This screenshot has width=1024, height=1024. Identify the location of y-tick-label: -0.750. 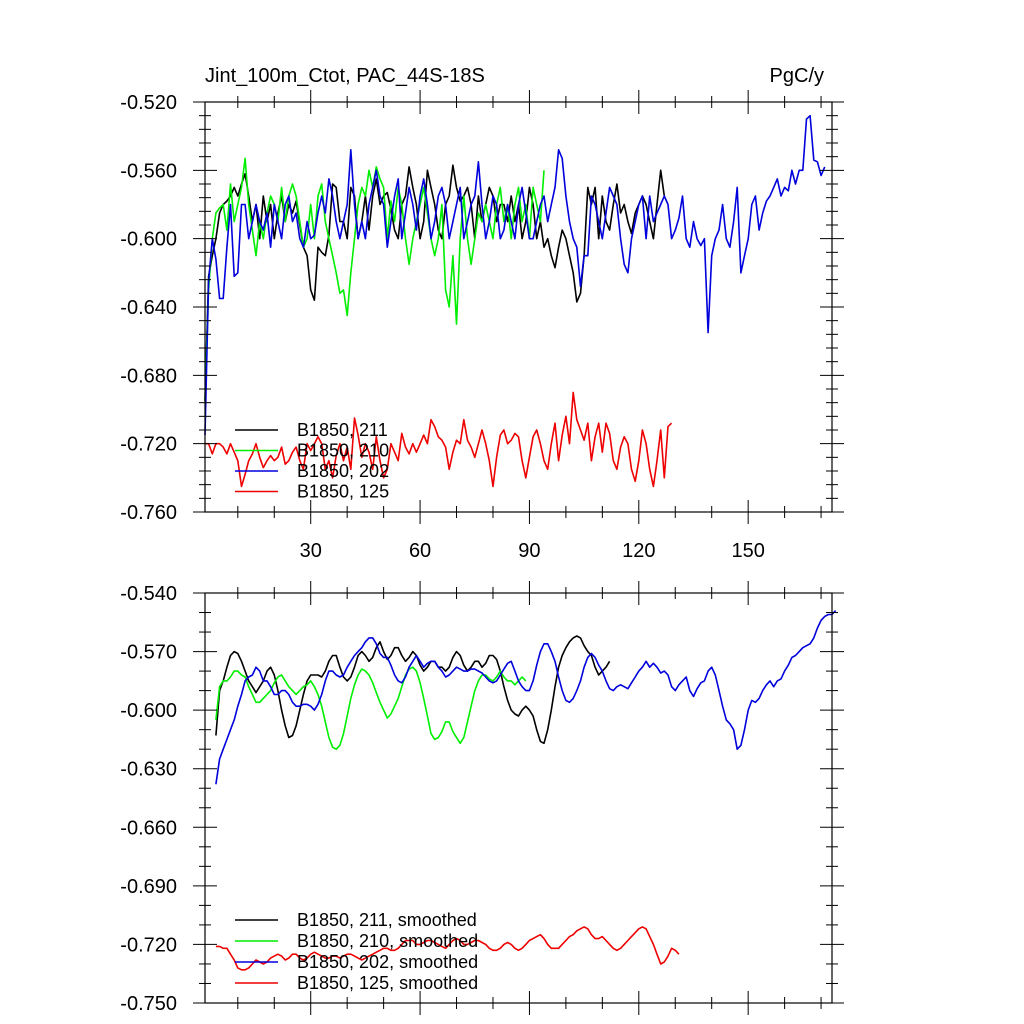
(148, 1004).